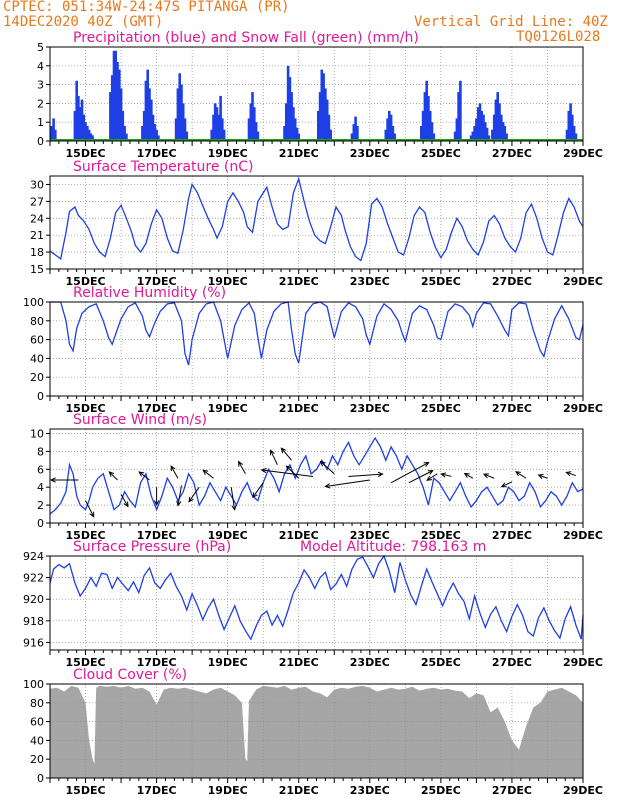  Describe the element at coordinates (40, 523) in the screenshot. I see `wind-ytick-label: 0` at that location.